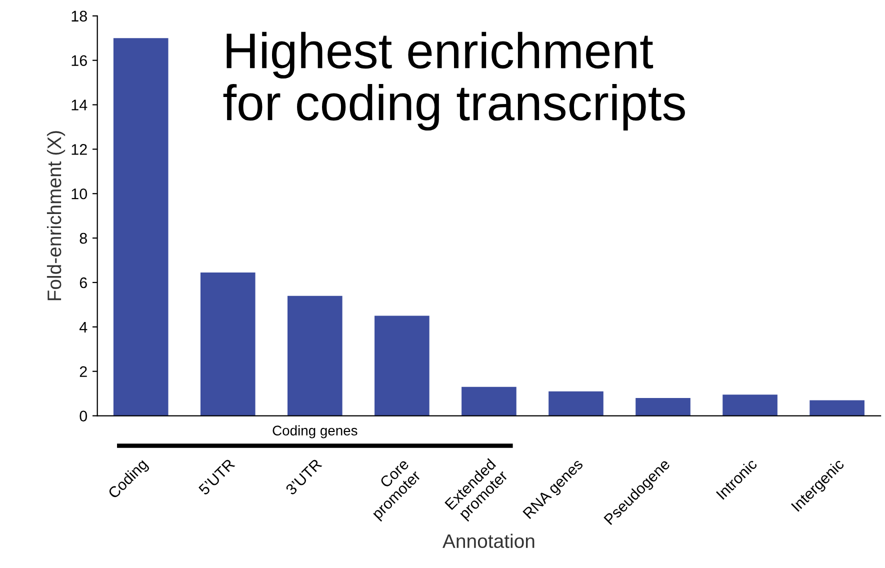 The image size is (885, 568). Describe the element at coordinates (454, 81) in the screenshot. I see `annotation: Highest enrichment for coding transcripts` at that location.